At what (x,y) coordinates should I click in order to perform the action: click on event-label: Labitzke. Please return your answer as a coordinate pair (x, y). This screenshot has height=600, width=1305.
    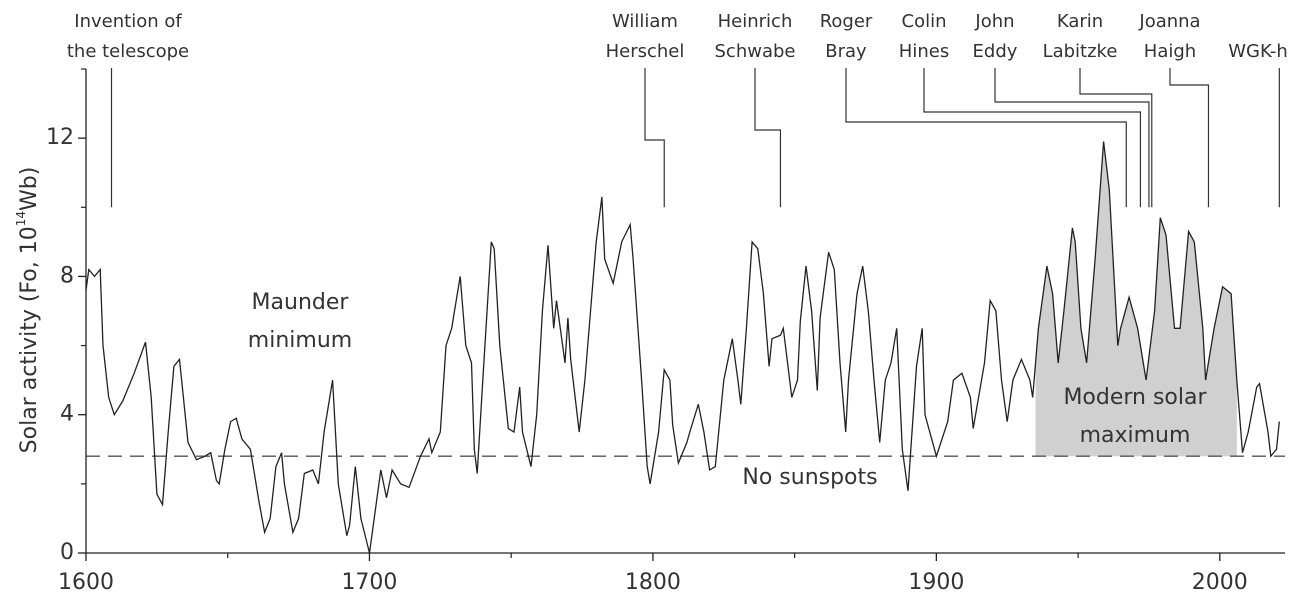
    Looking at the image, I should click on (1080, 51).